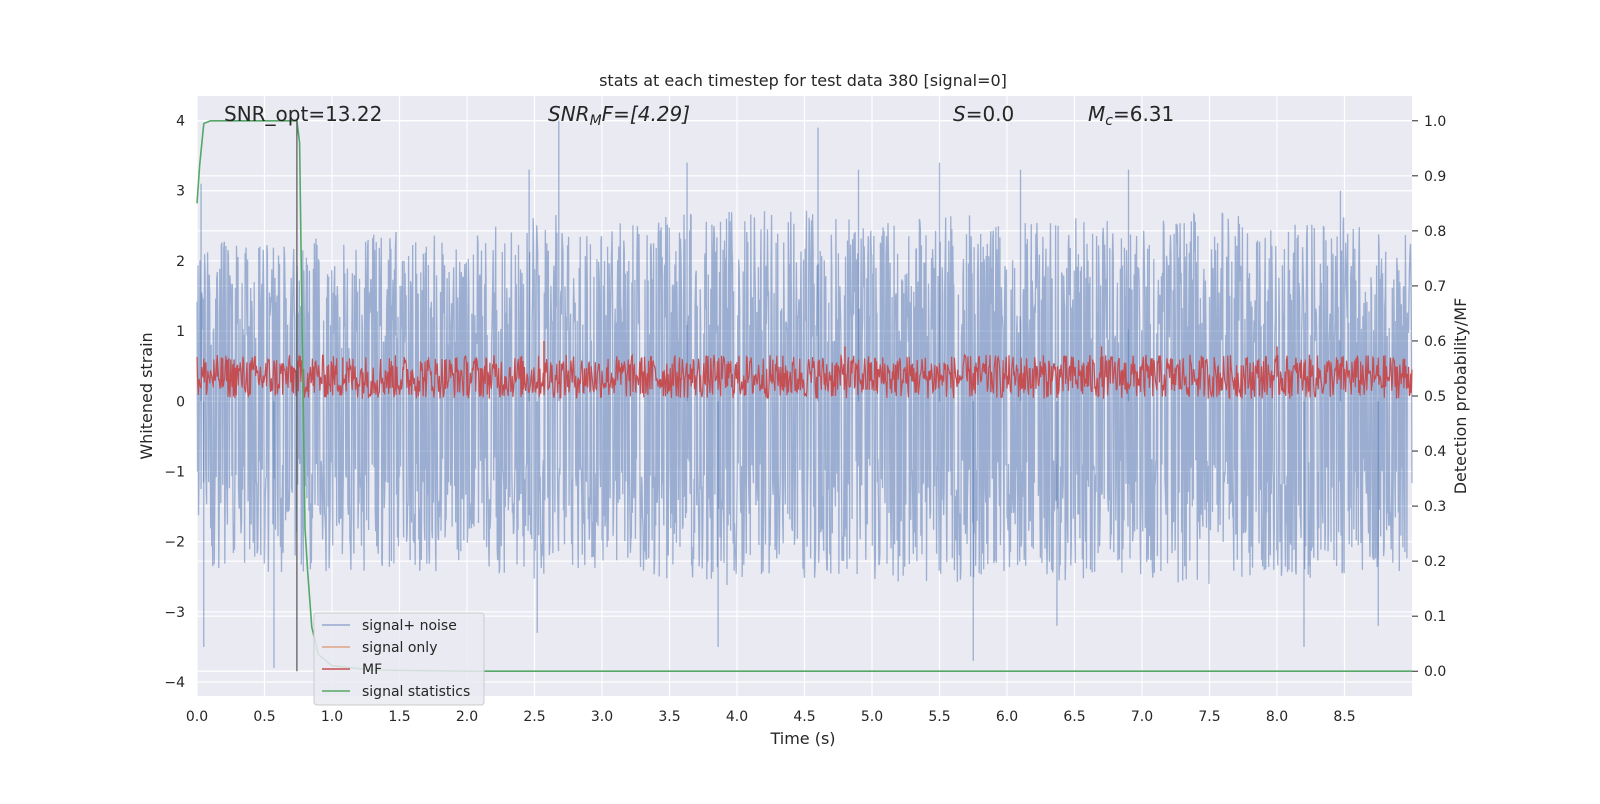 This screenshot has height=804, width=1600. I want to click on x-tick-label: 6.5, so click(1074, 717).